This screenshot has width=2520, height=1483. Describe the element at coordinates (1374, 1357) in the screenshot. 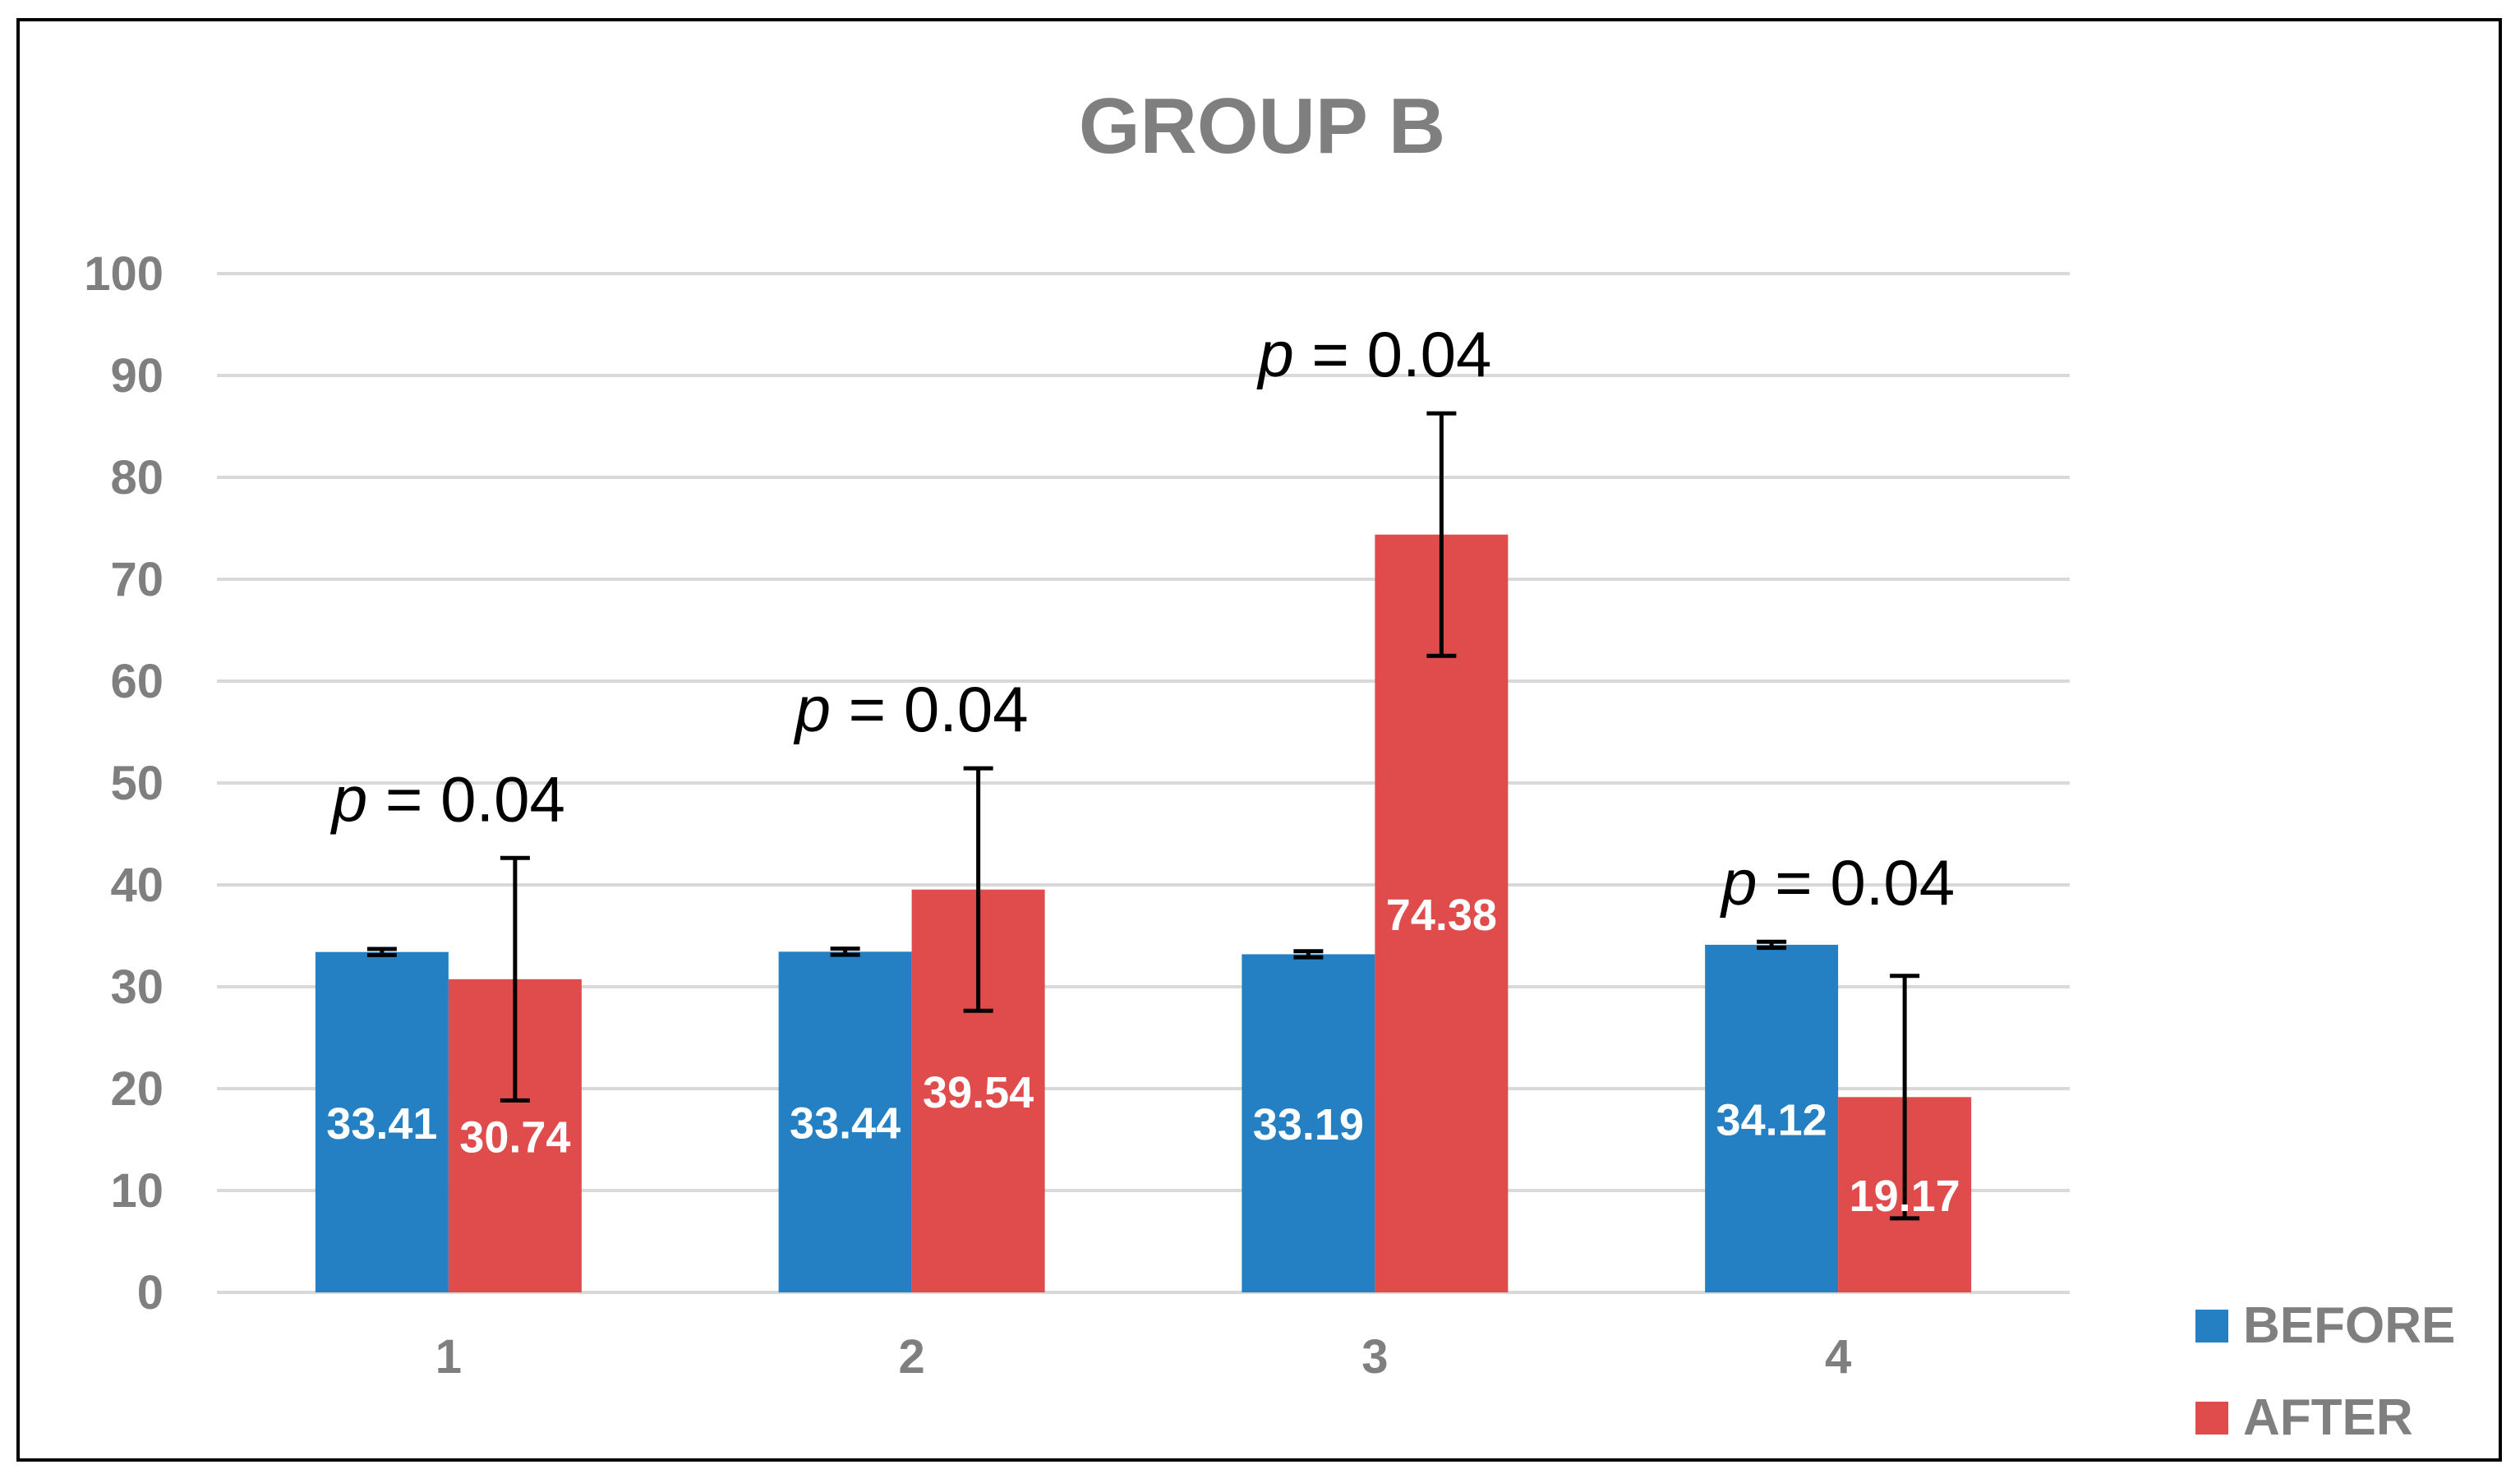

I see `x-tick-label: 3` at that location.